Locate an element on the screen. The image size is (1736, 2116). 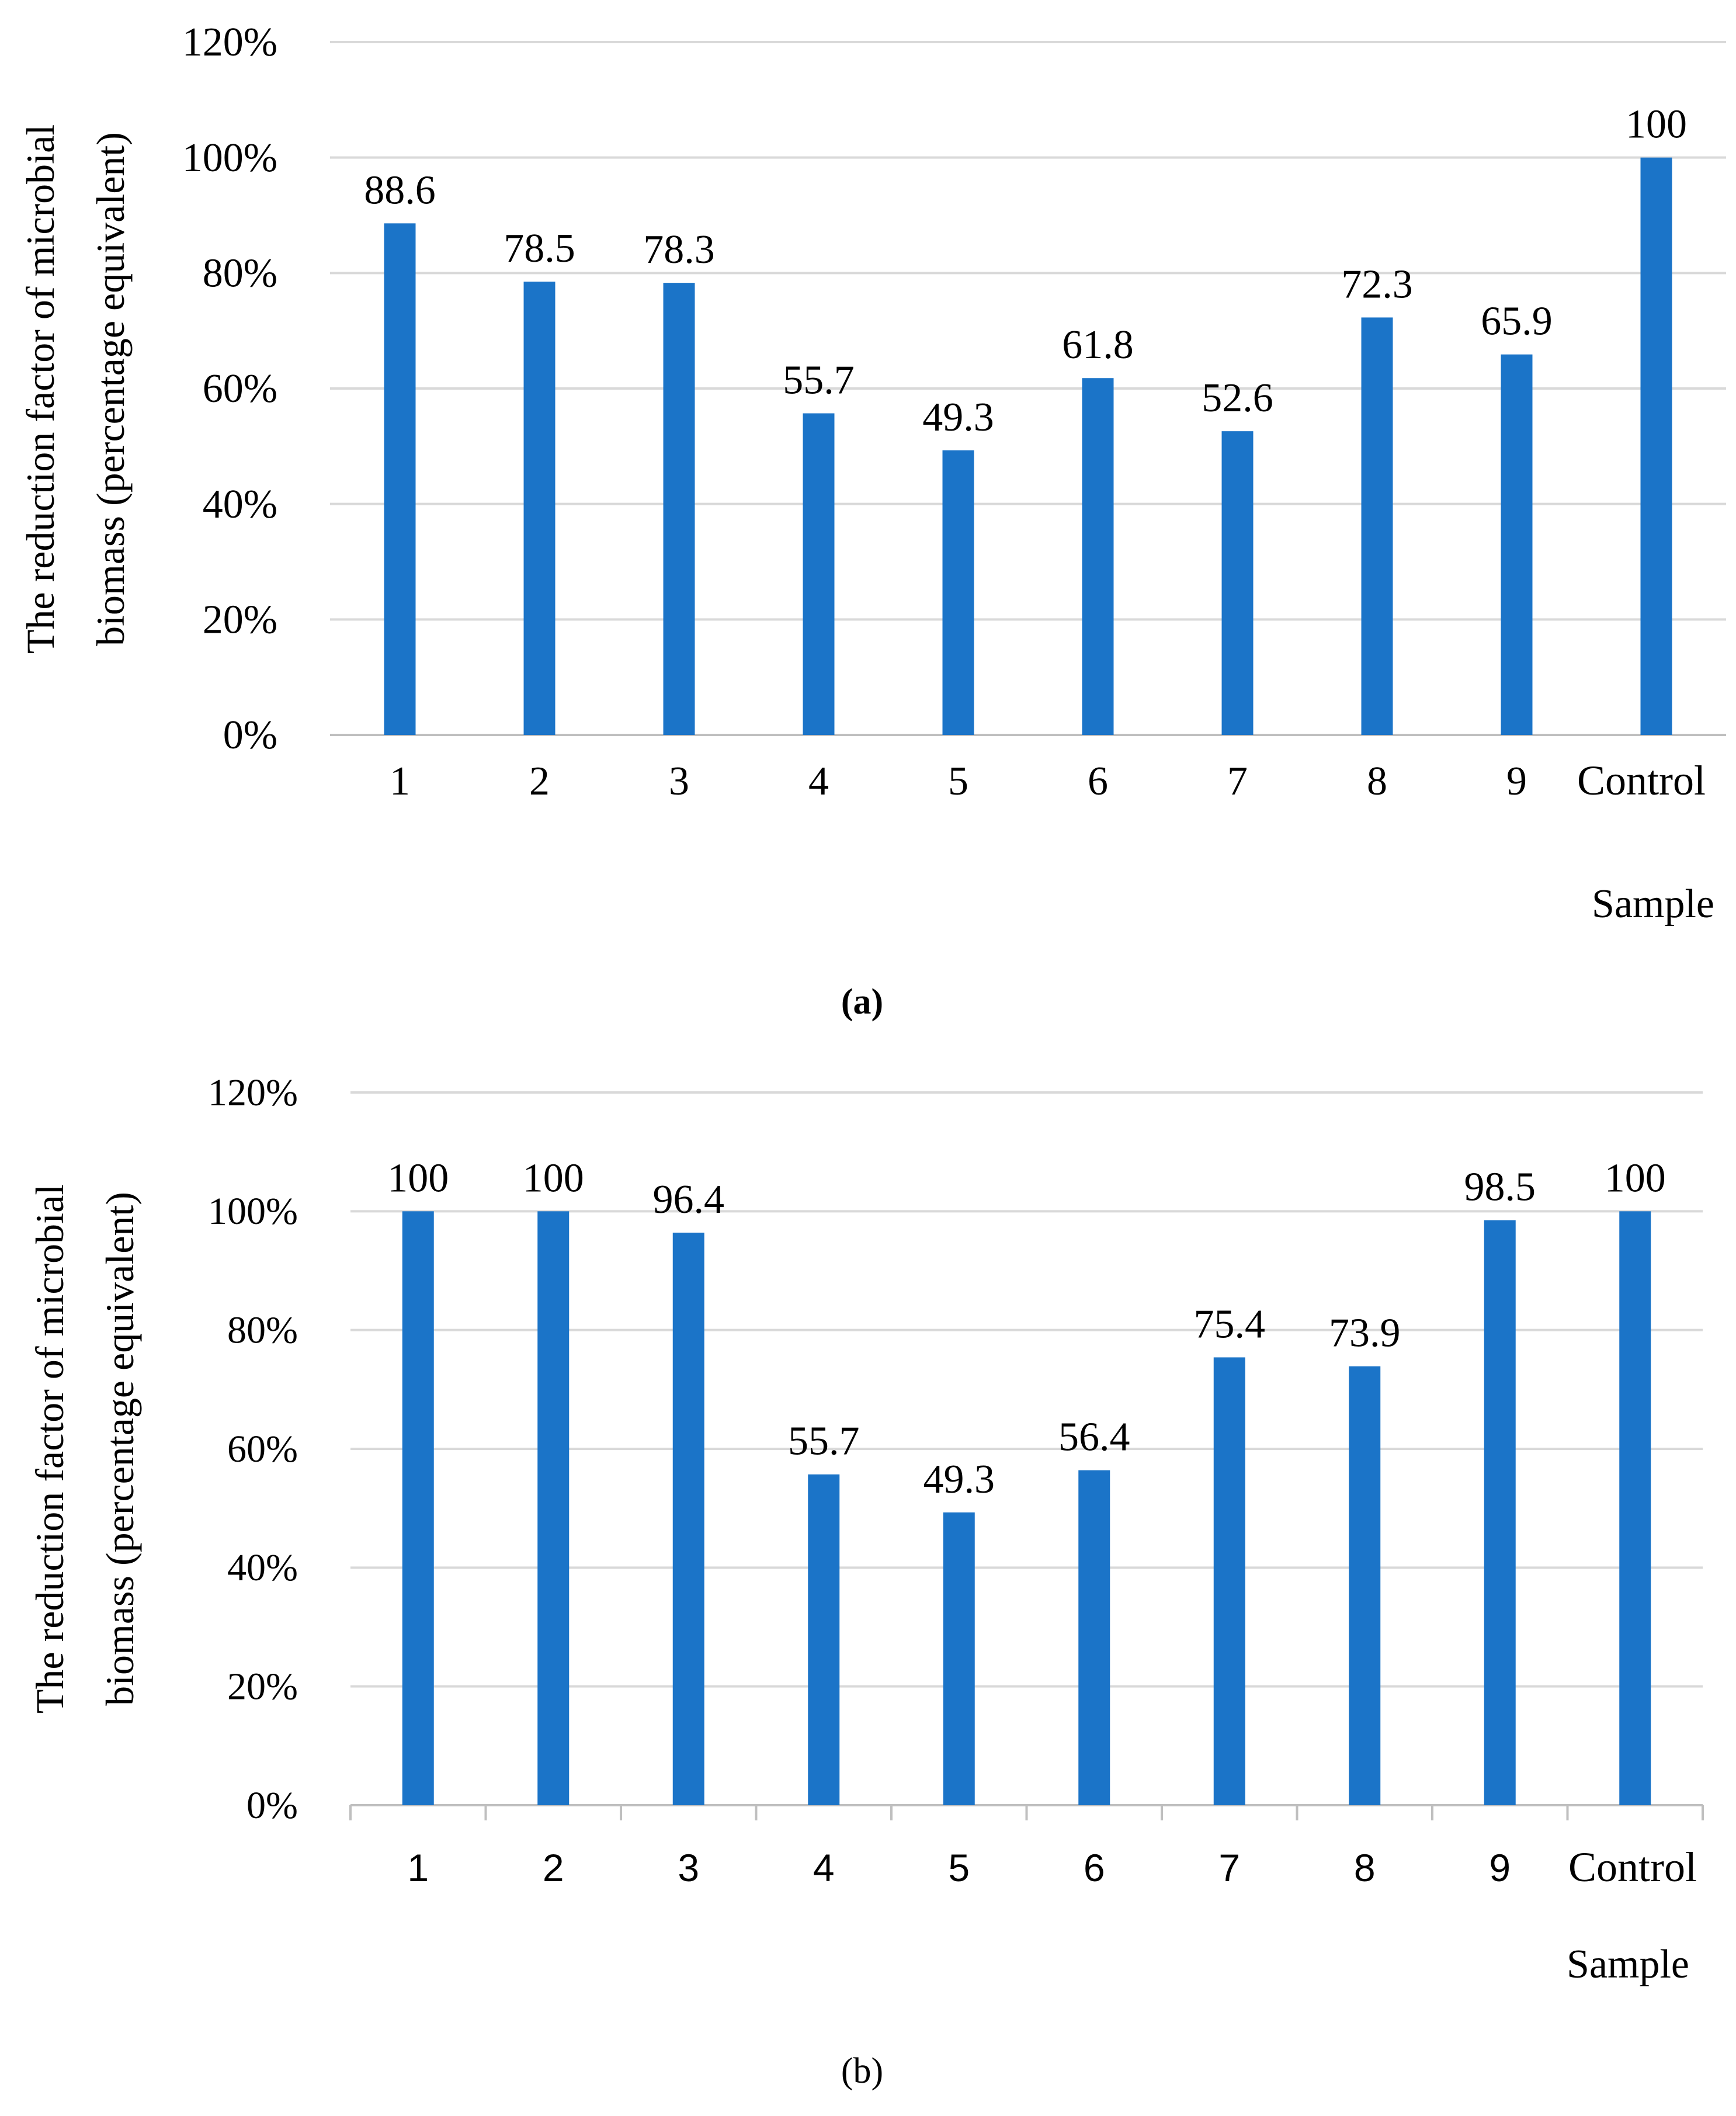
data-label: 61.8 is located at coordinates (1098, 344).